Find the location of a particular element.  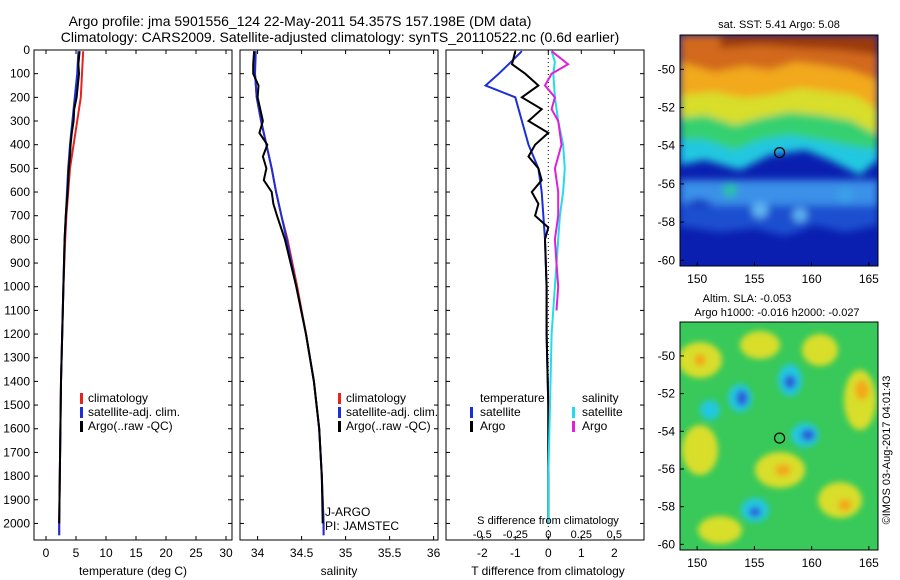

sla-map-title-line2: Argo h1000: -0.016 h2000: -0.027 is located at coordinates (776, 313).